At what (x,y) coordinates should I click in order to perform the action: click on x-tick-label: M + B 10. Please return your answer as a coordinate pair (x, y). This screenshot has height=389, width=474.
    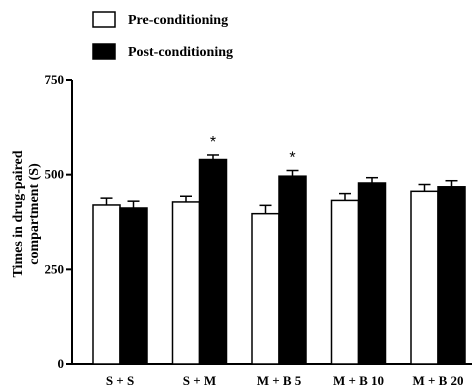
    Looking at the image, I should click on (358, 380).